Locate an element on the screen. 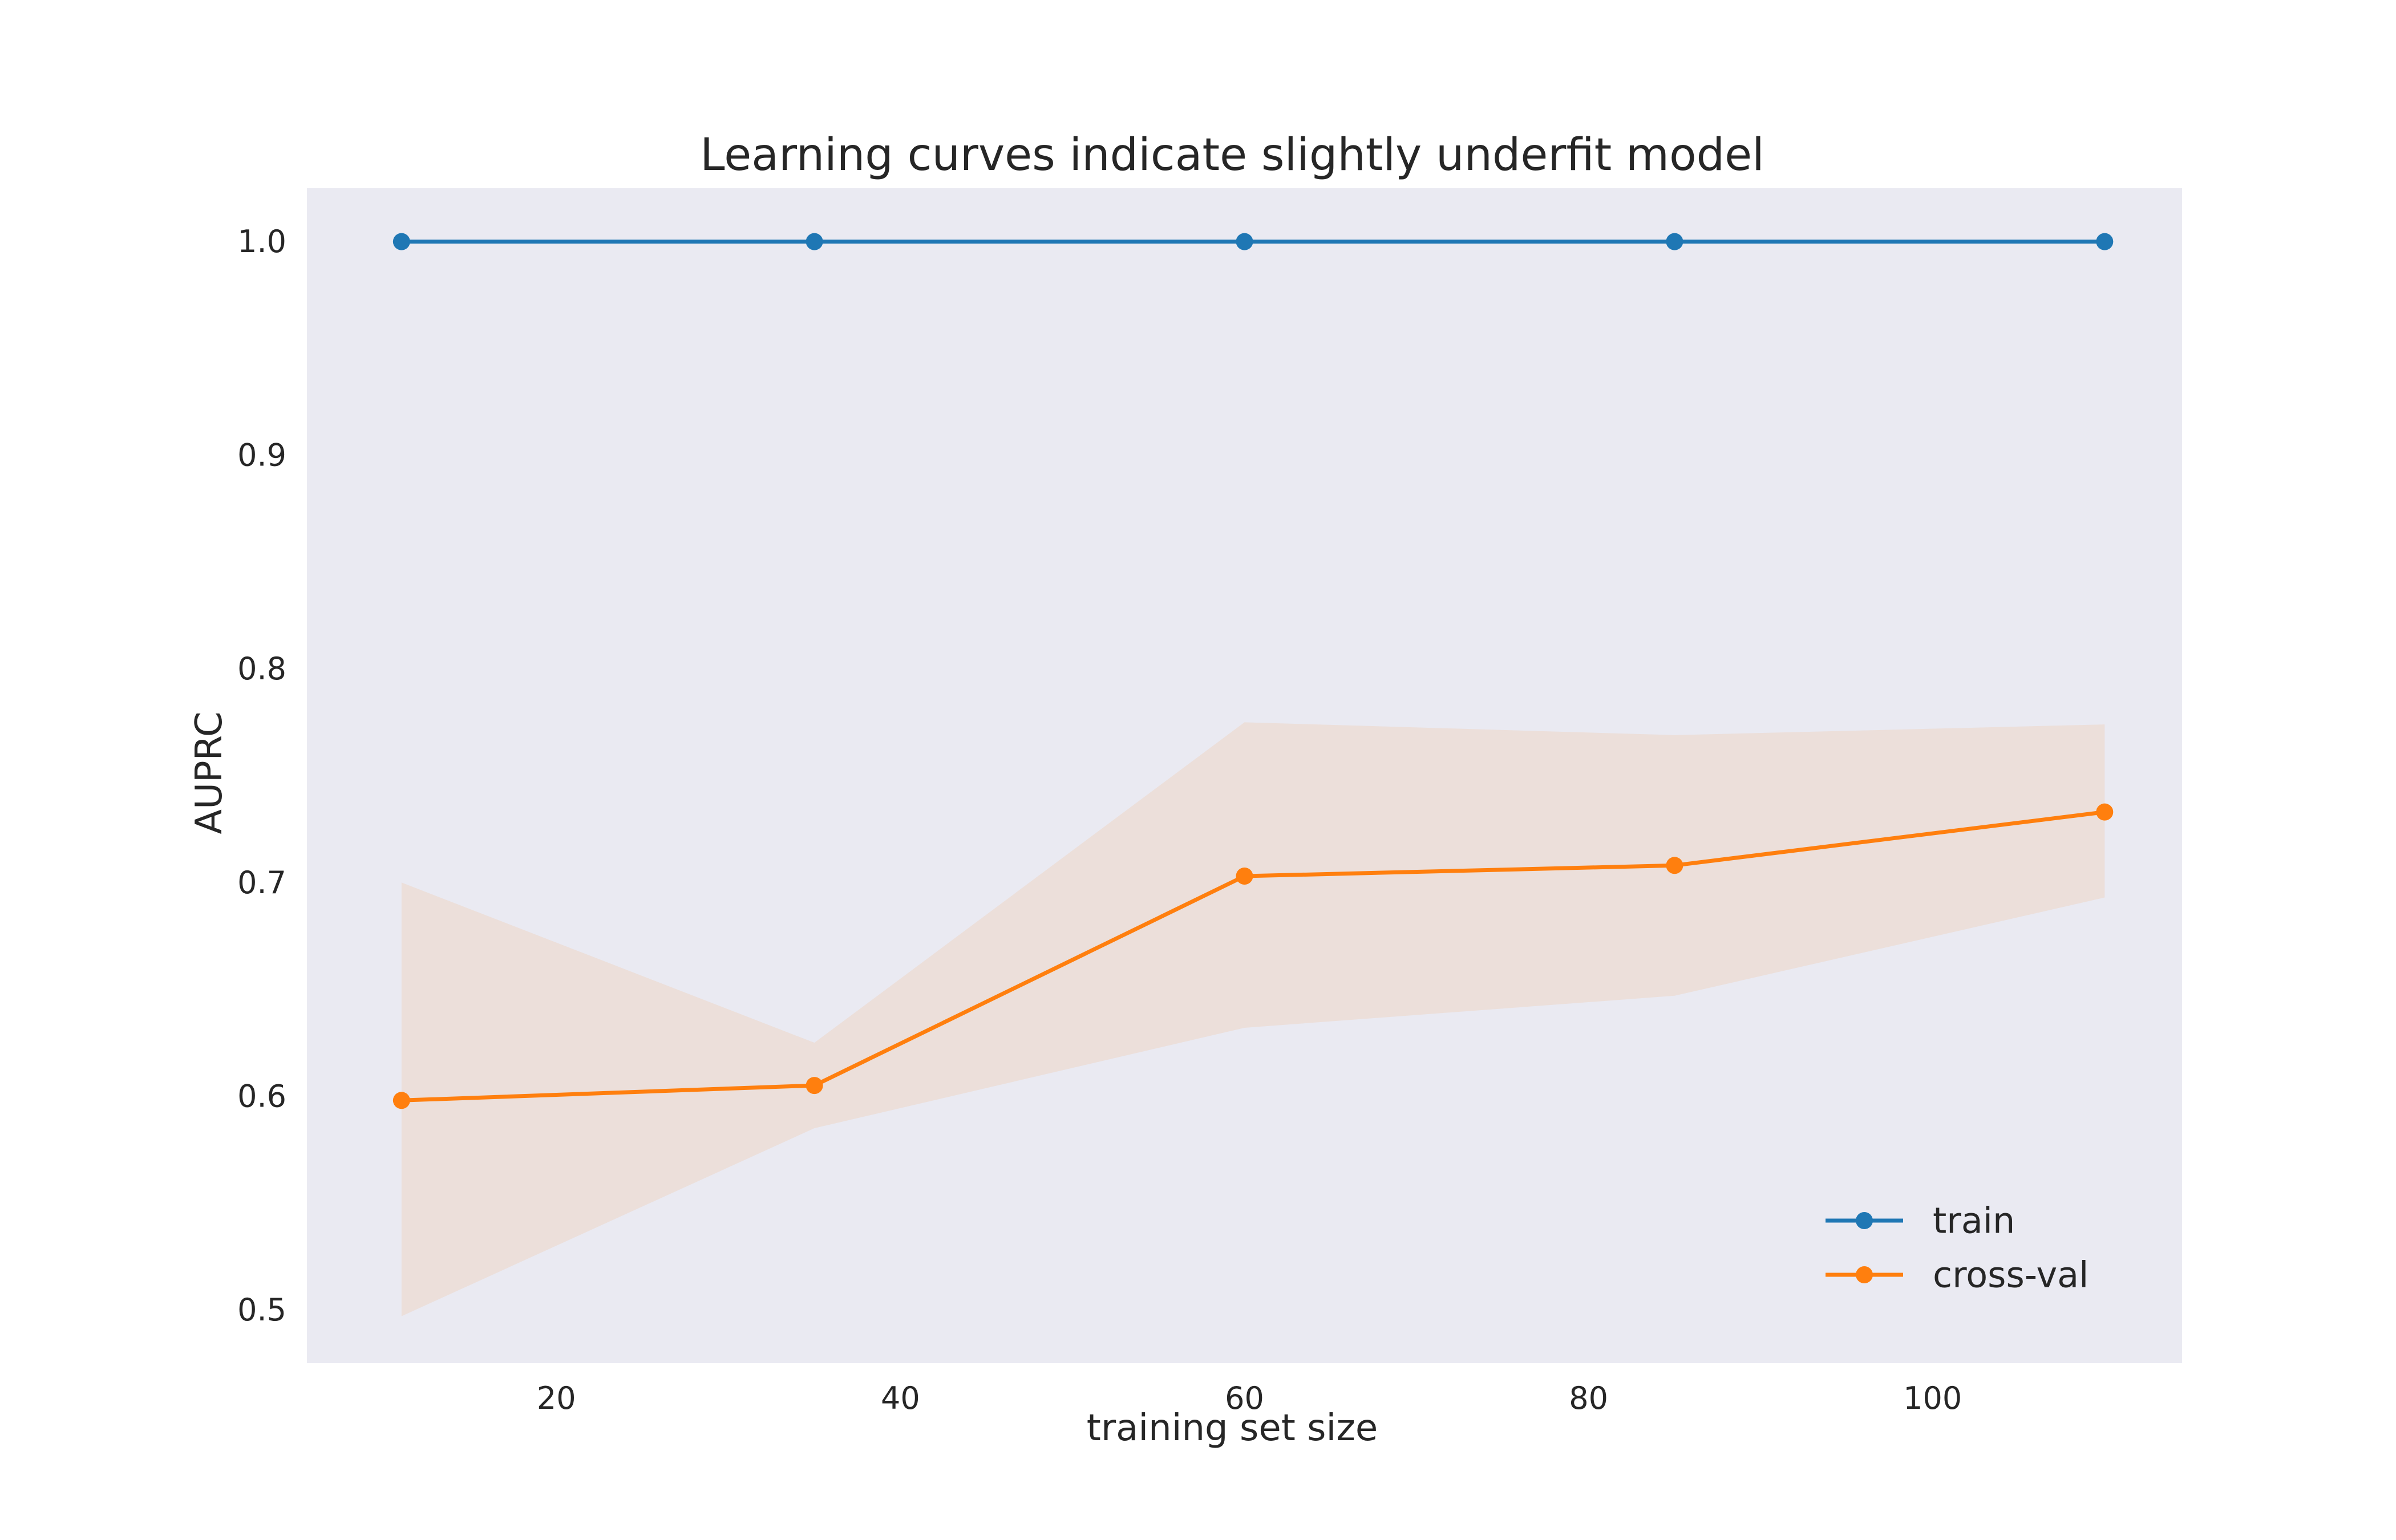  x-axis-ticks: 20 40 60 80 100 is located at coordinates (1250, 1398).